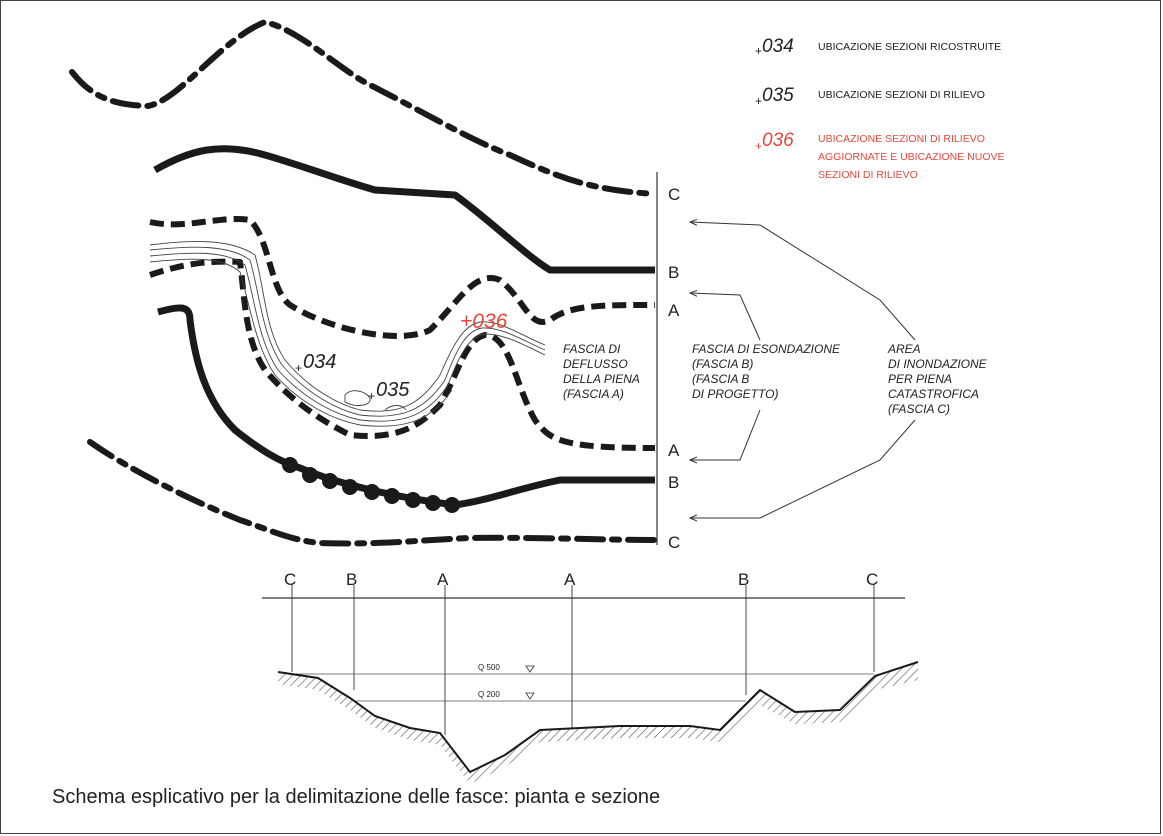  Describe the element at coordinates (484, 321) in the screenshot. I see `marker-036: +036` at that location.